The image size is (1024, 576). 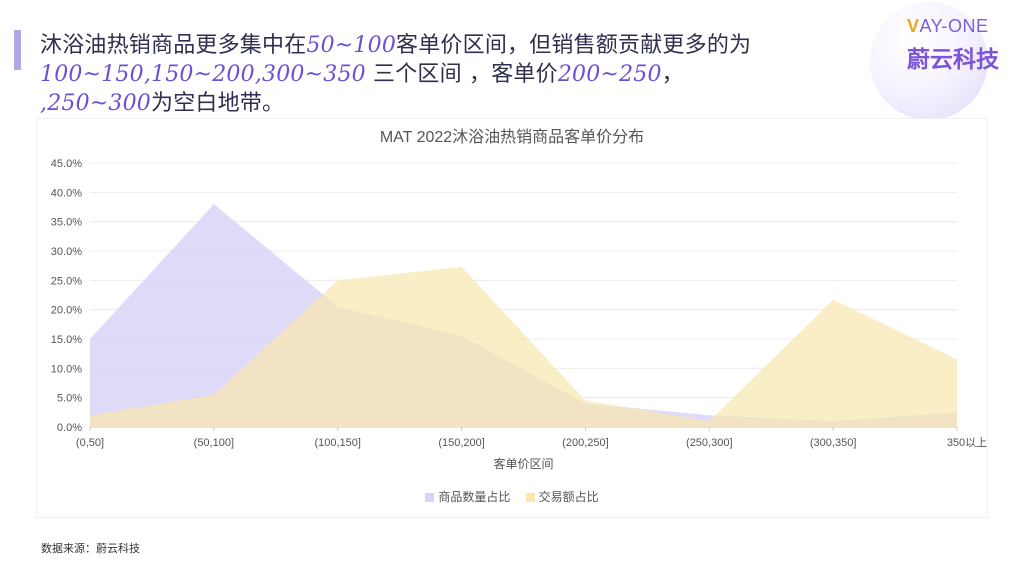 I want to click on y-tick-label: 45.0%, so click(x=66, y=164).